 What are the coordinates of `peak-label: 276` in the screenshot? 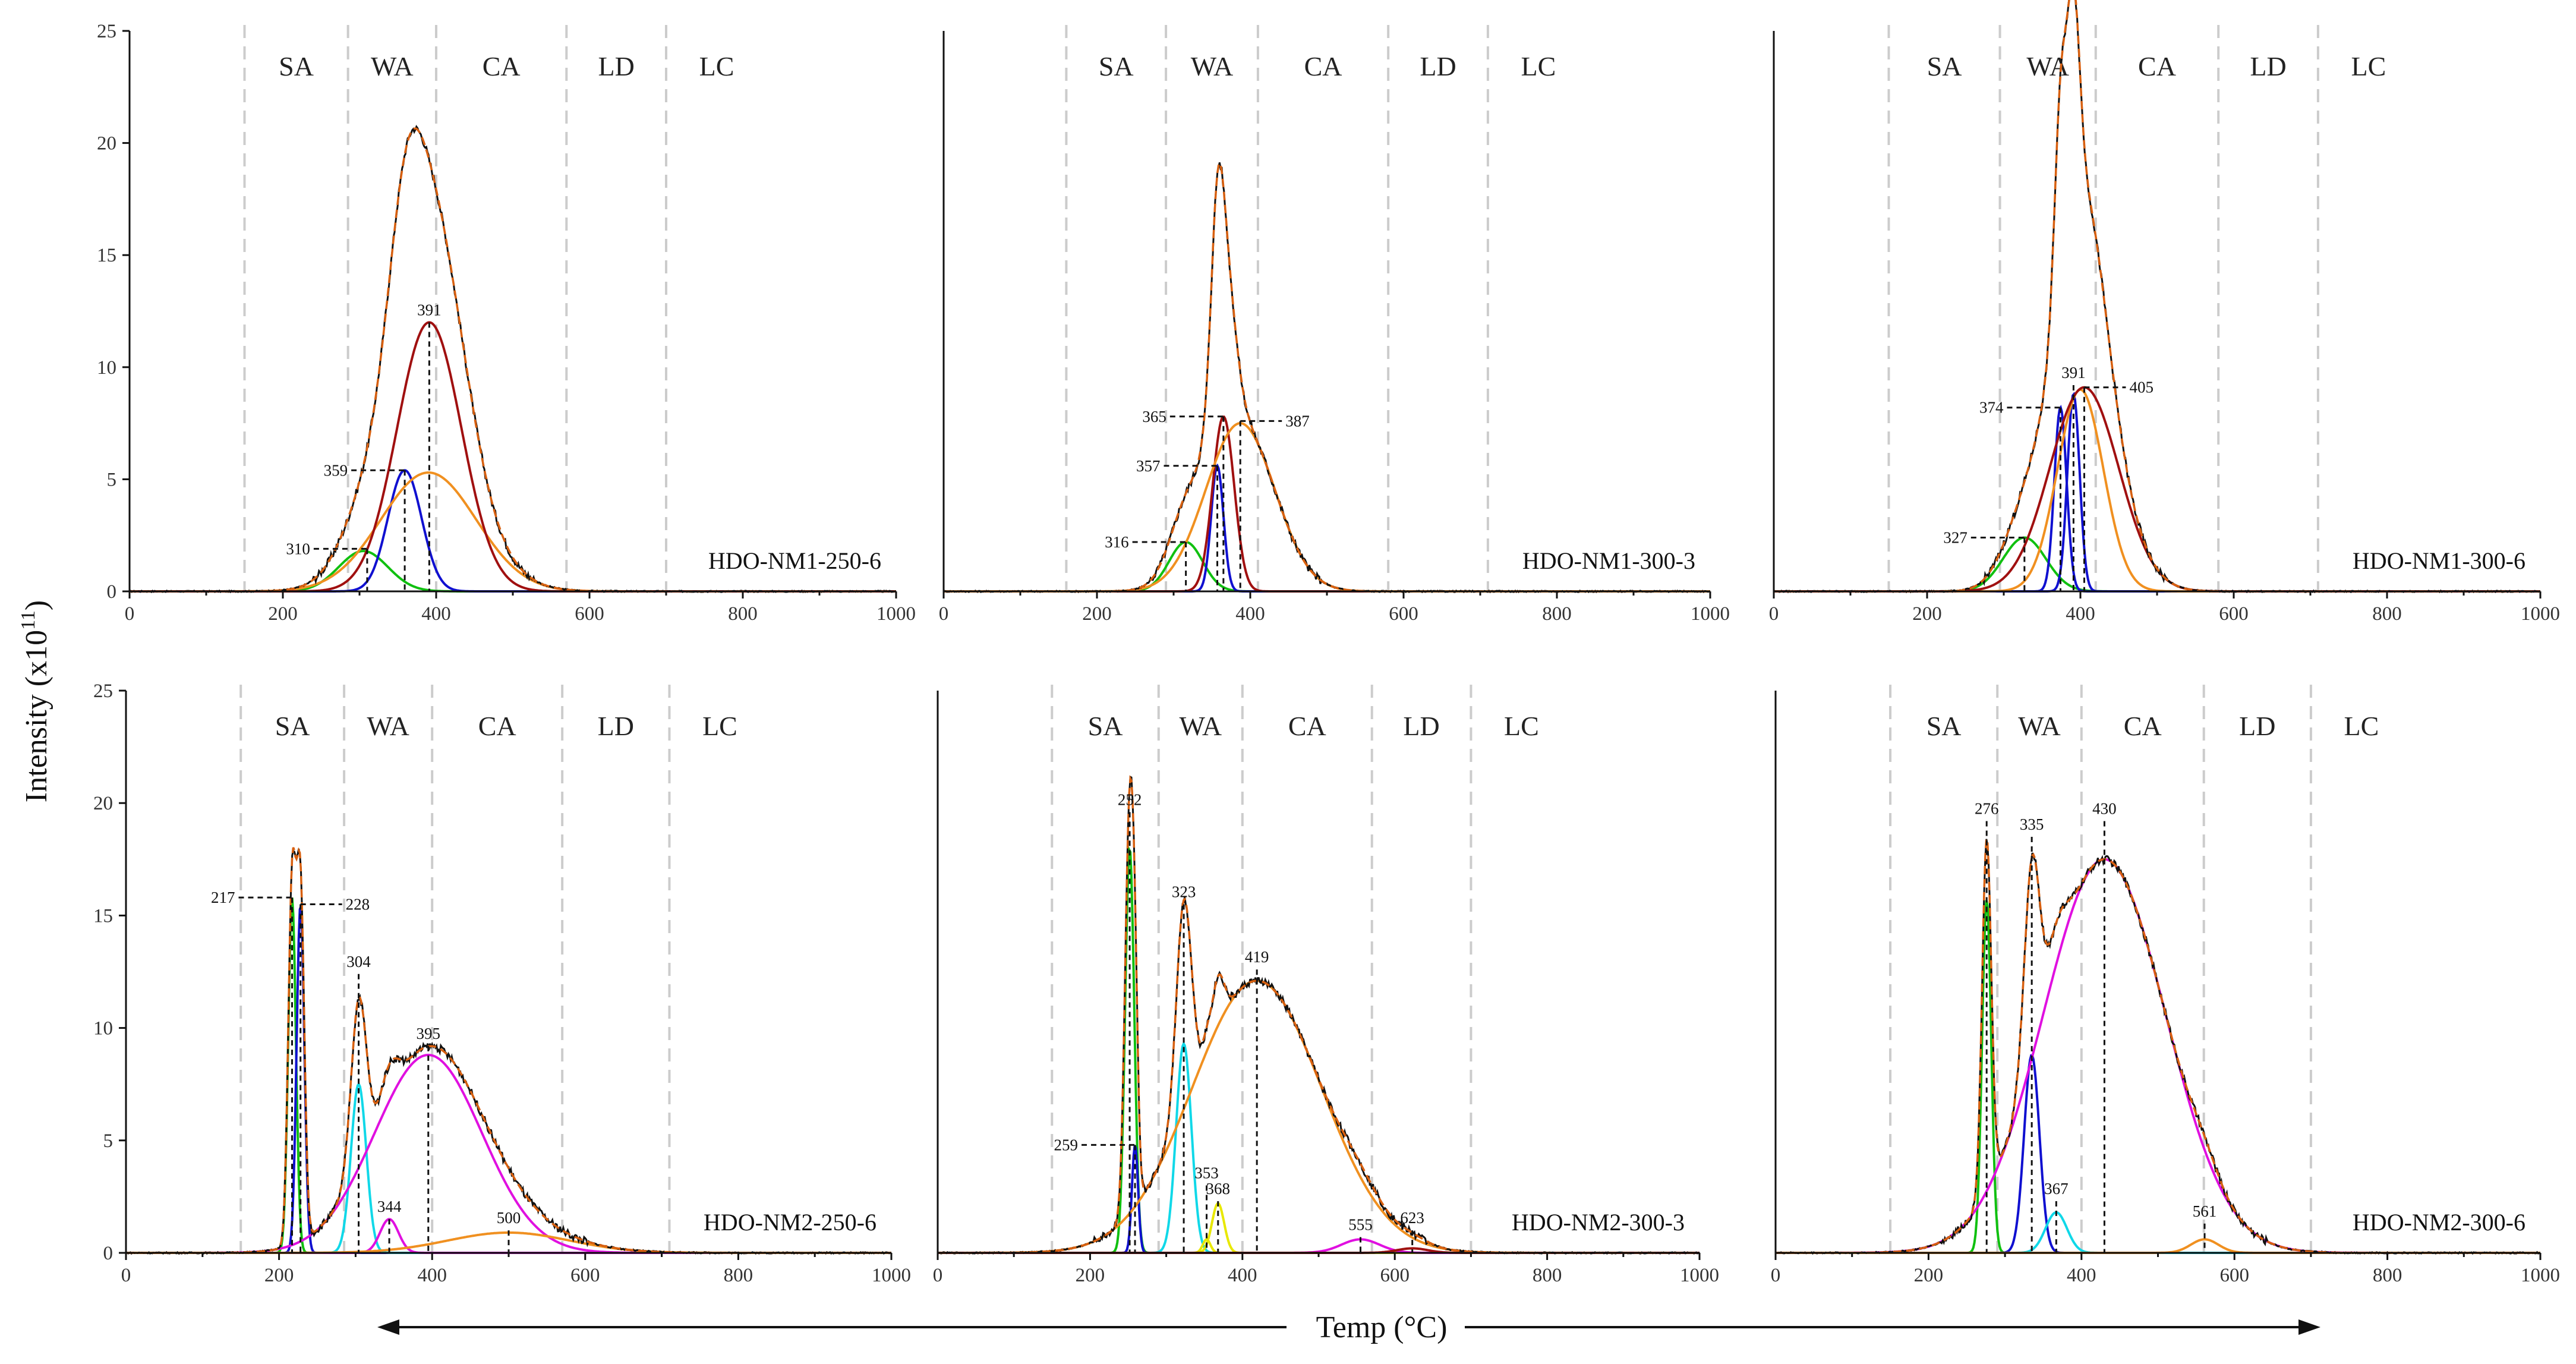 It's located at (1987, 808).